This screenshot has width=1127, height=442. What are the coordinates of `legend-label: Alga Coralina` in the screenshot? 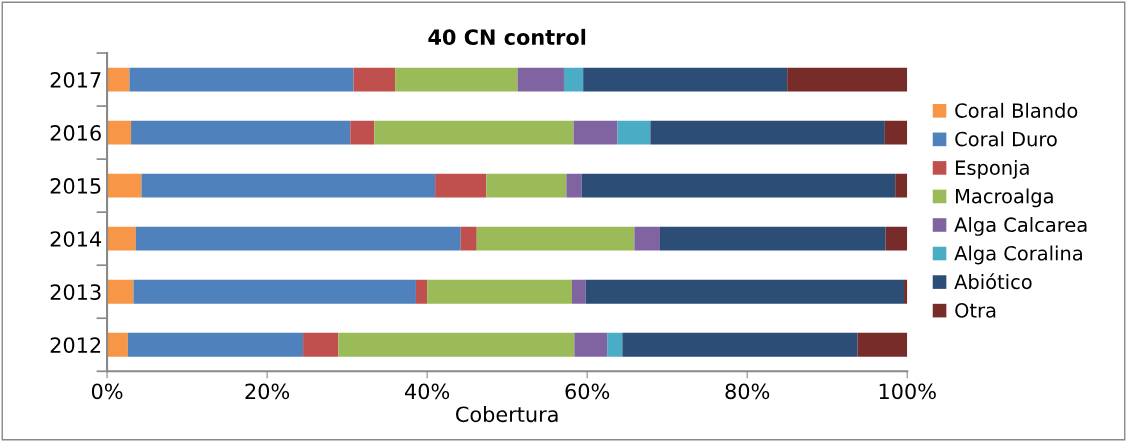 It's located at (1018, 255).